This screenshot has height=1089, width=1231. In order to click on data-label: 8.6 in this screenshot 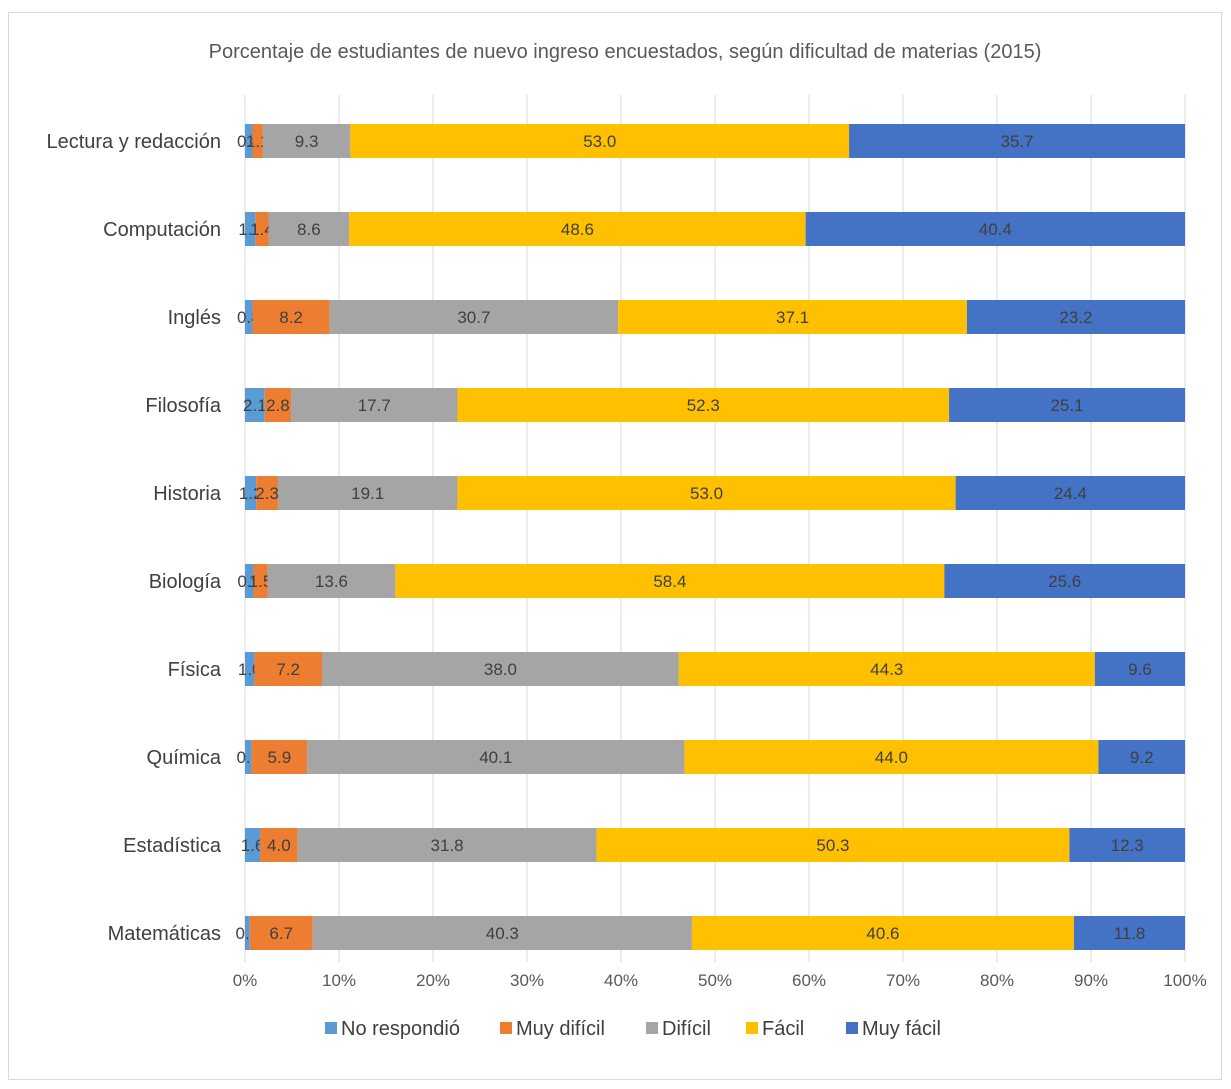, I will do `click(309, 229)`.